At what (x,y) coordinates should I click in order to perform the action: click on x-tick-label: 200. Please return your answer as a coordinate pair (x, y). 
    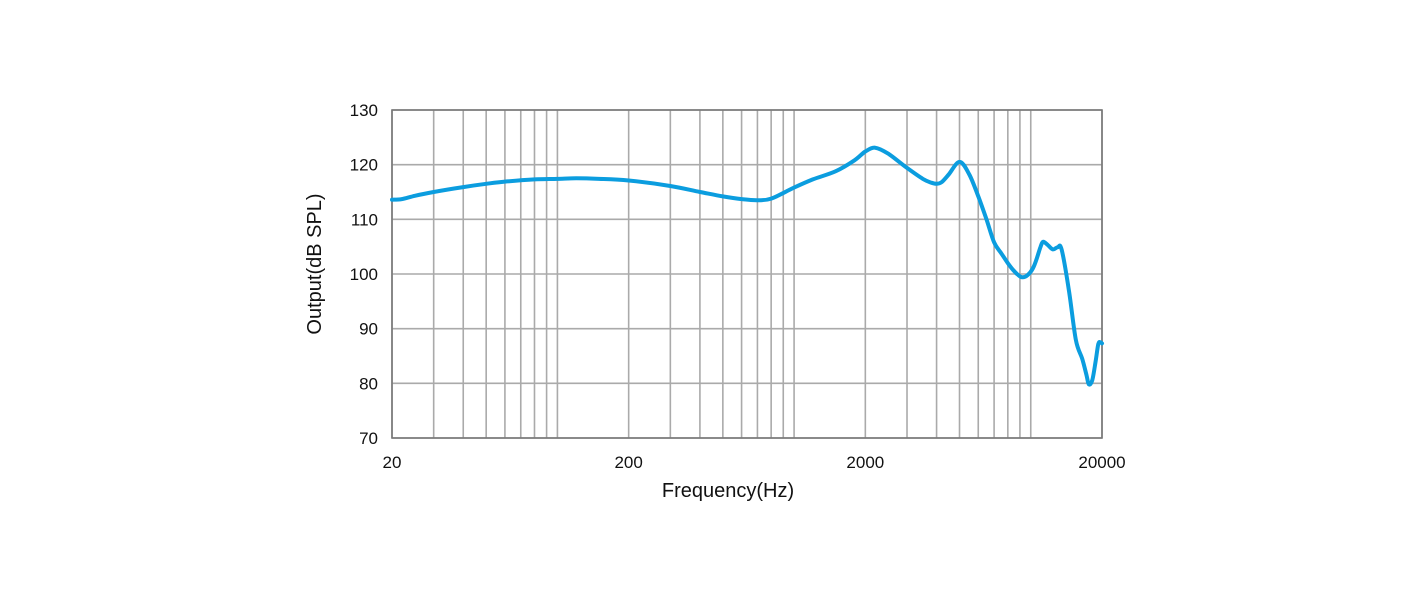
    Looking at the image, I should click on (628, 462).